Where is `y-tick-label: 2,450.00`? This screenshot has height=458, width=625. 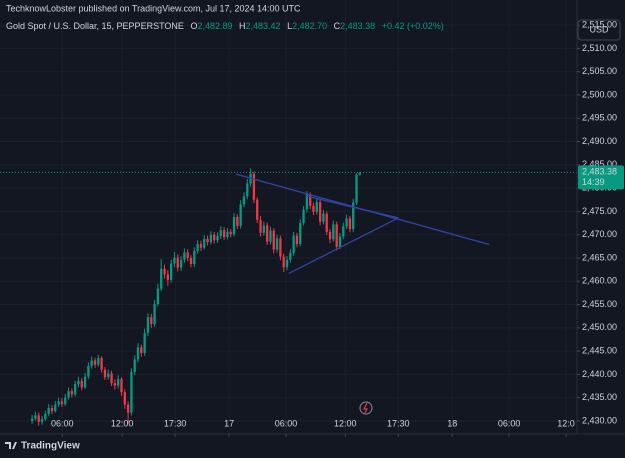 y-tick-label: 2,450.00 is located at coordinates (599, 327).